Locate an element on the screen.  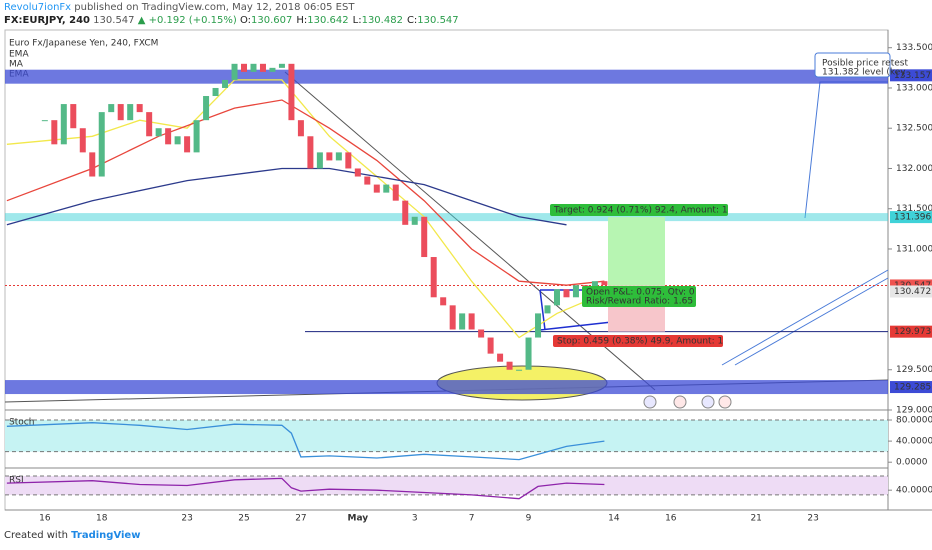
pane-title: Stoch is located at coordinates (21, 423).